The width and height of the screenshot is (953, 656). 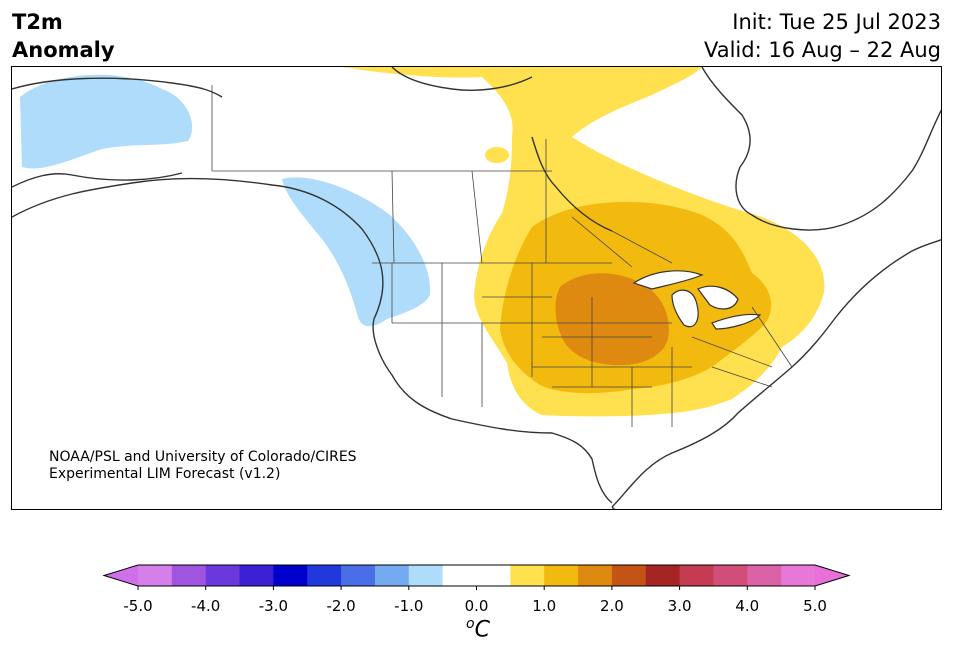 I want to click on init-date: Init: Tue 25 Jul 2023, so click(x=836, y=22).